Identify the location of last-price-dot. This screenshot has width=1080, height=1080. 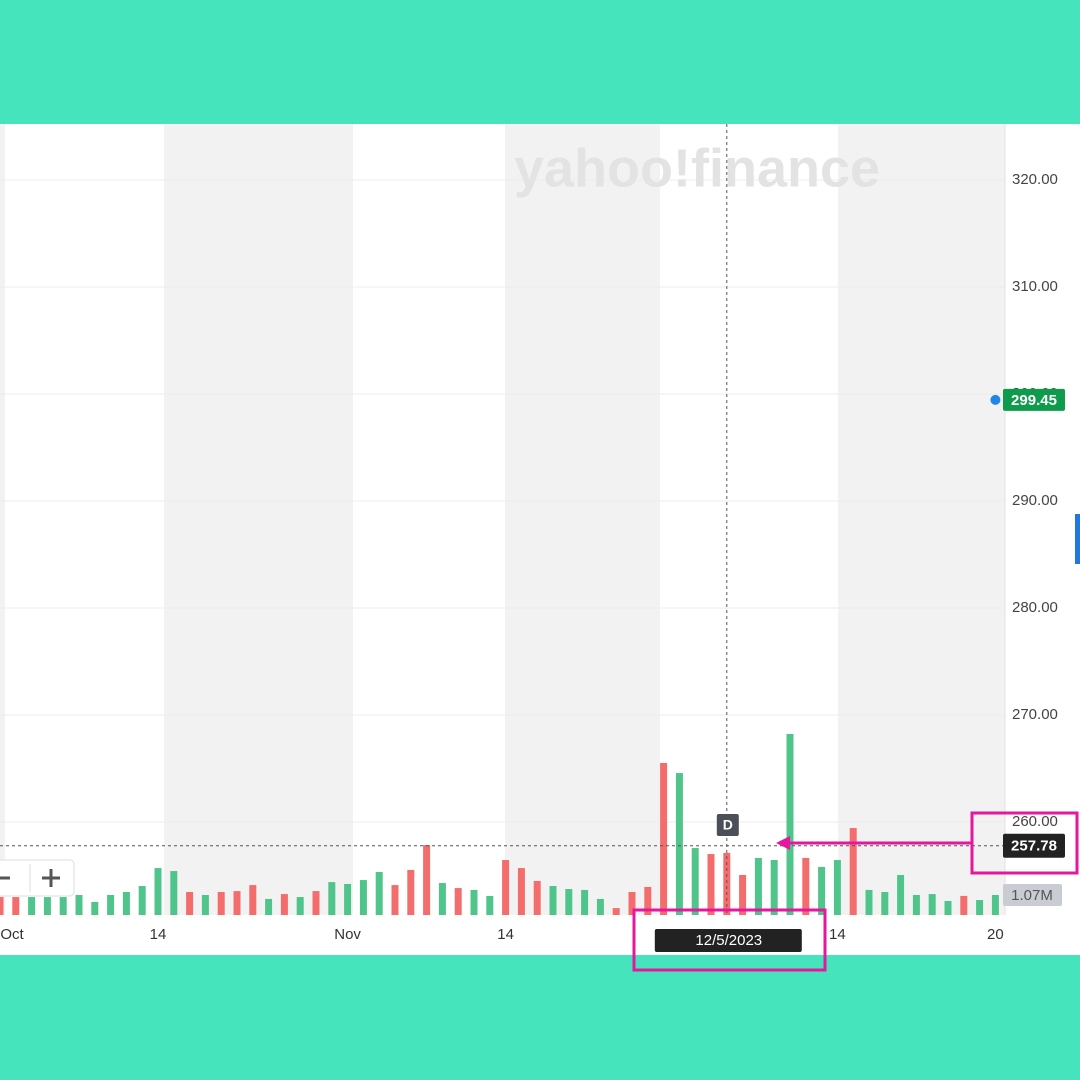
(995, 399).